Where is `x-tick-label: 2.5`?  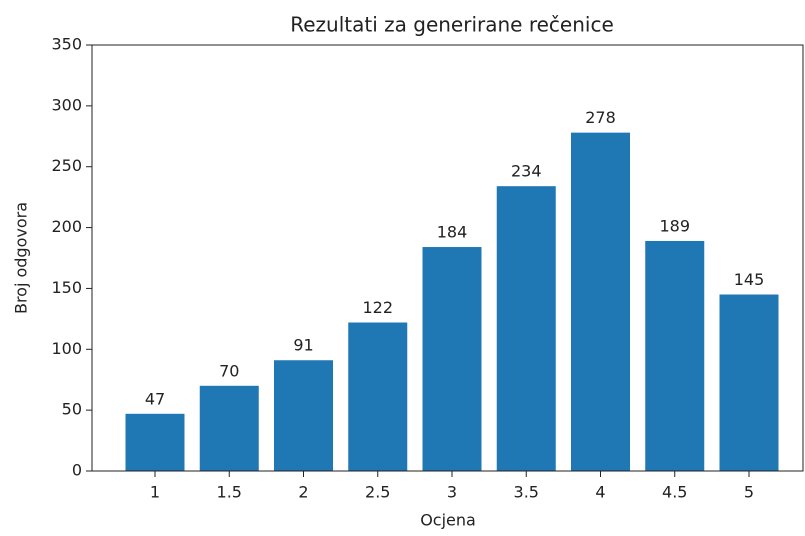
x-tick-label: 2.5 is located at coordinates (377, 492).